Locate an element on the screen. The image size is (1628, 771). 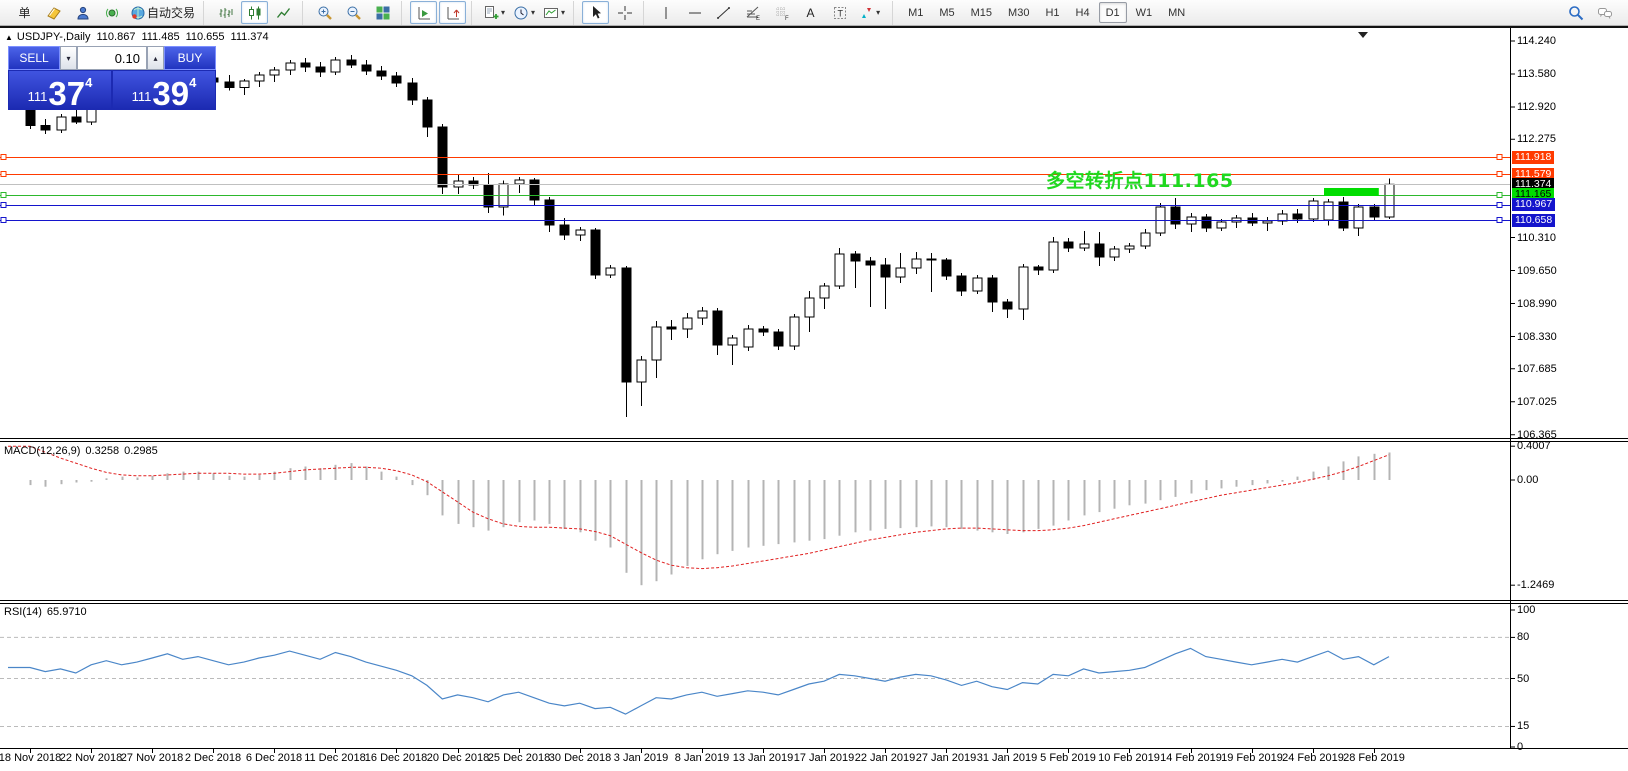
timeframe-h1: H1 is located at coordinates (1052, 12).